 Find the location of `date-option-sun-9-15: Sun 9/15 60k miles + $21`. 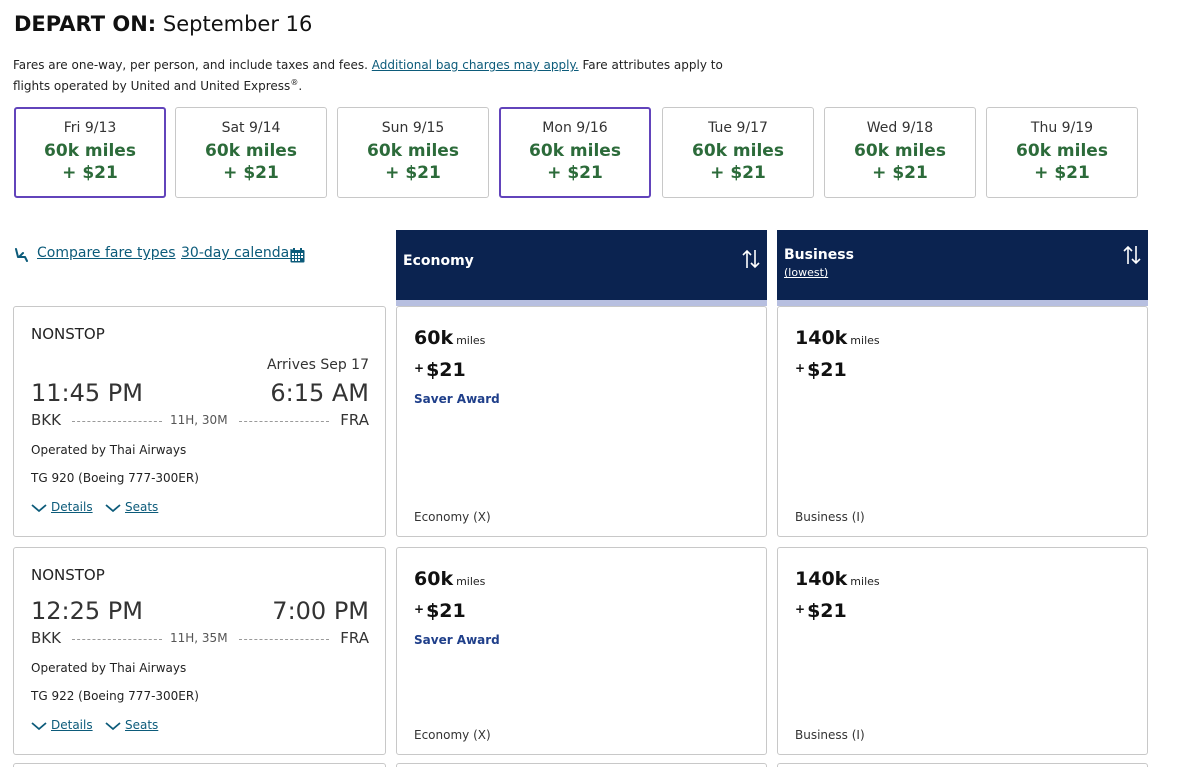

date-option-sun-9-15: Sun 9/15 60k miles + $21 is located at coordinates (413, 152).